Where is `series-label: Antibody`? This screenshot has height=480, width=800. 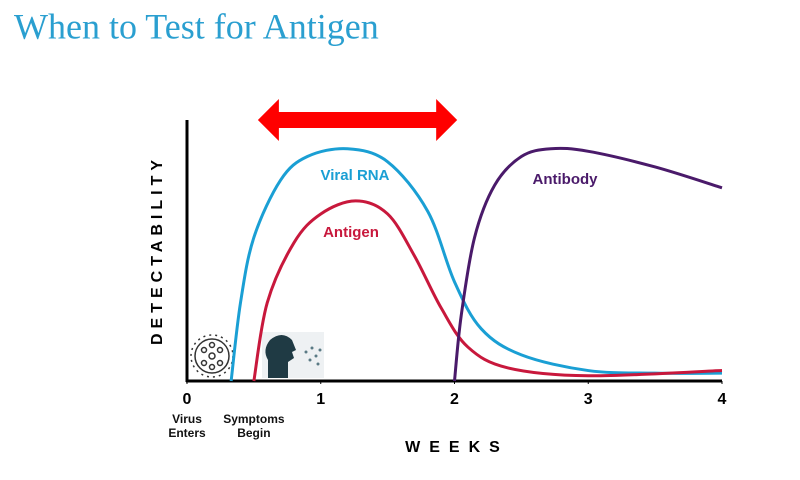 series-label: Antibody is located at coordinates (566, 179).